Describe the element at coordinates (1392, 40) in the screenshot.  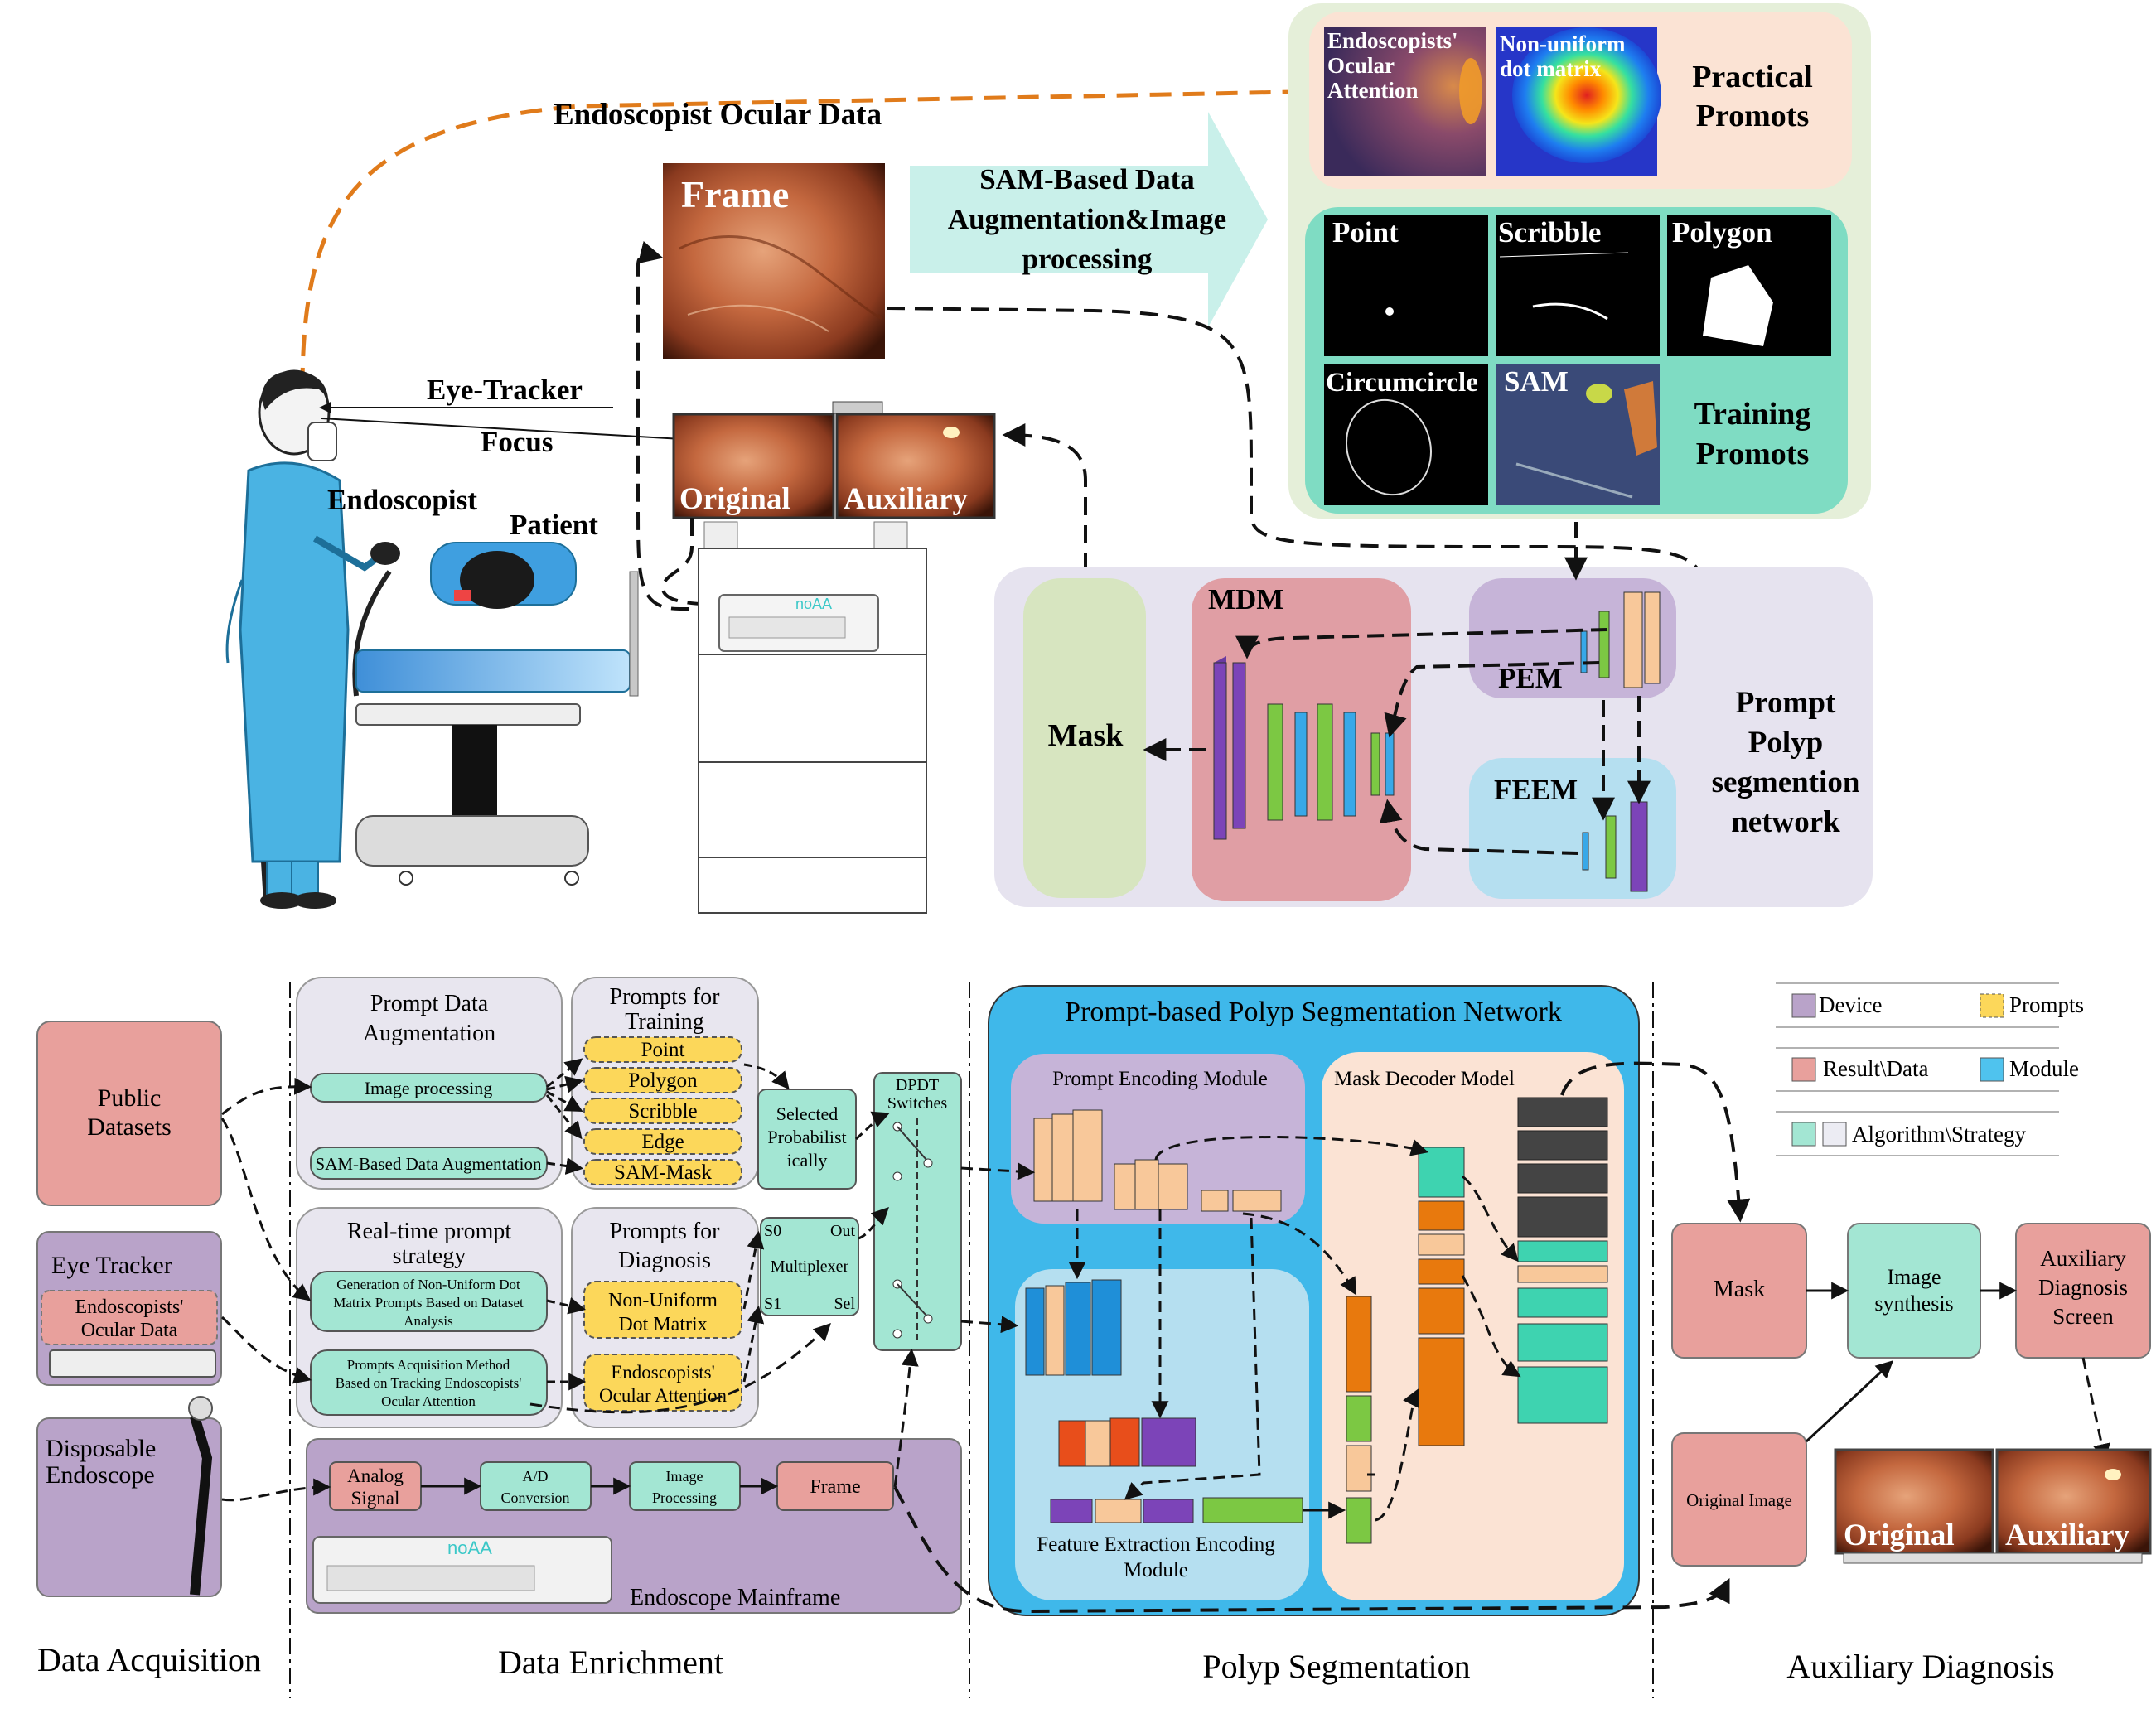
I see `attention-line1: Endoscopists'` at that location.